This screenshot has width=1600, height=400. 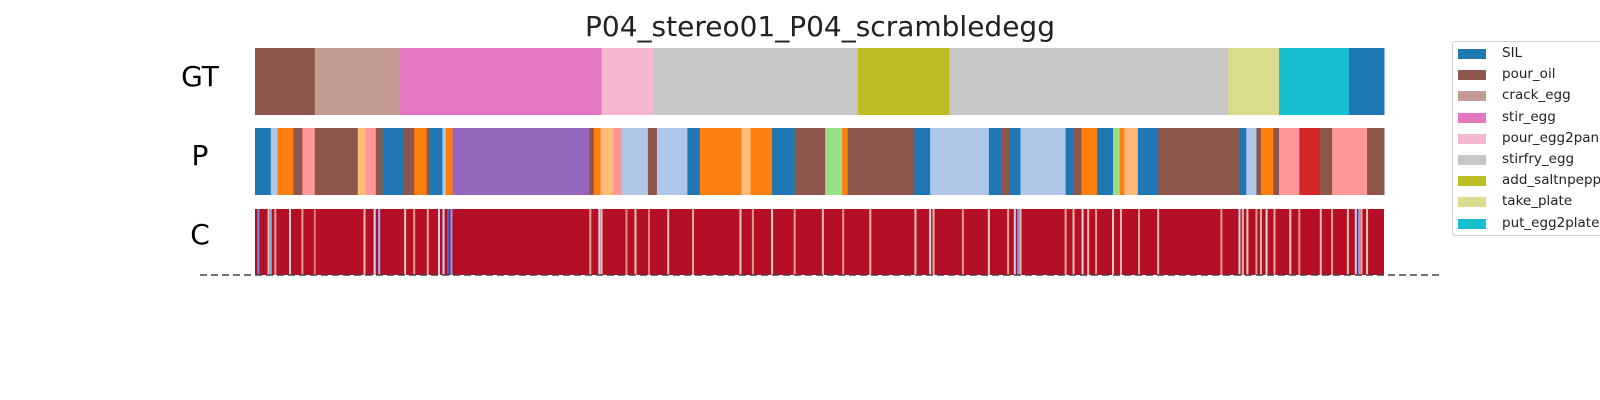 I want to click on legend-label: SIL, so click(x=1512, y=53).